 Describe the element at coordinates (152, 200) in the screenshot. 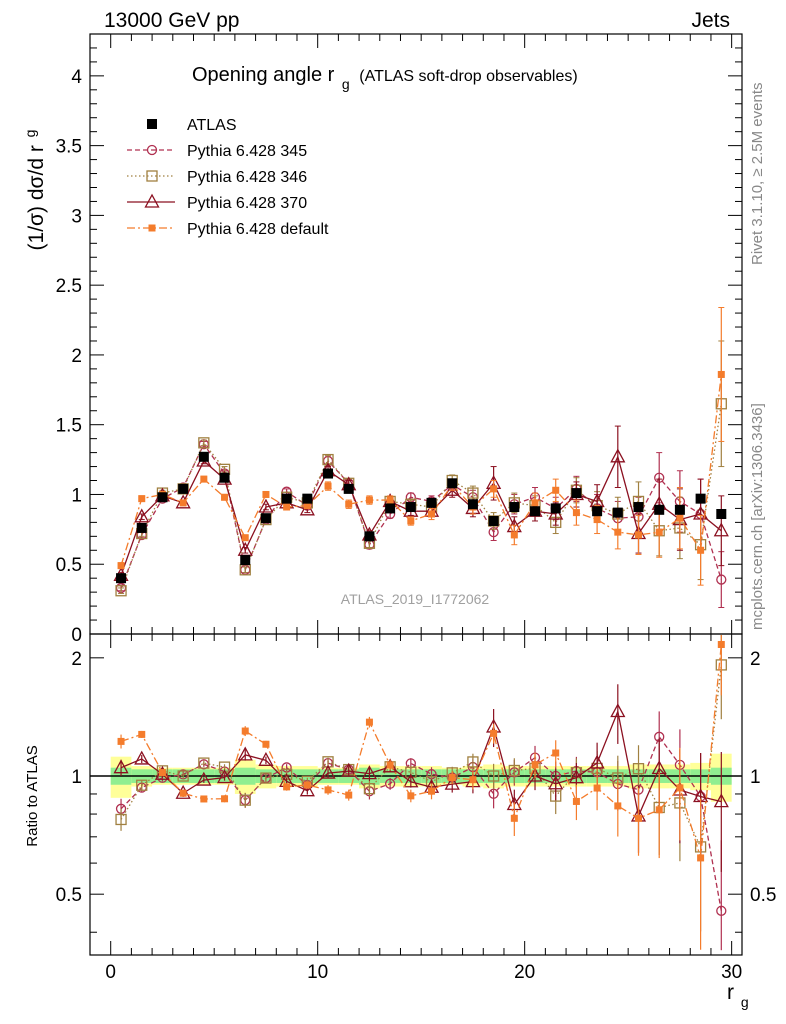

I see `legend-marker-p370` at that location.